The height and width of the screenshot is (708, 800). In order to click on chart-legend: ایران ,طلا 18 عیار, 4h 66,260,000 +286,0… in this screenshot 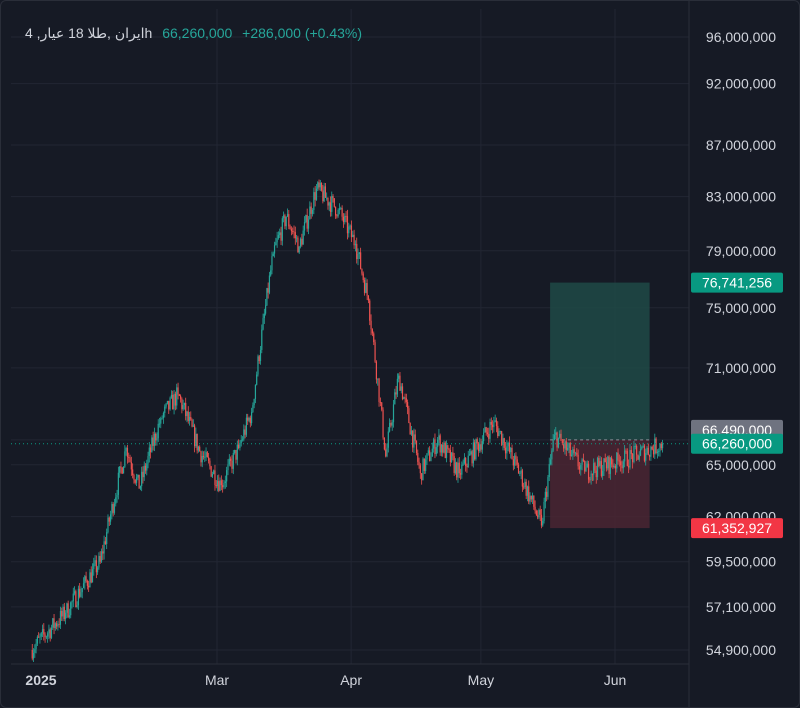, I will do `click(193, 33)`.